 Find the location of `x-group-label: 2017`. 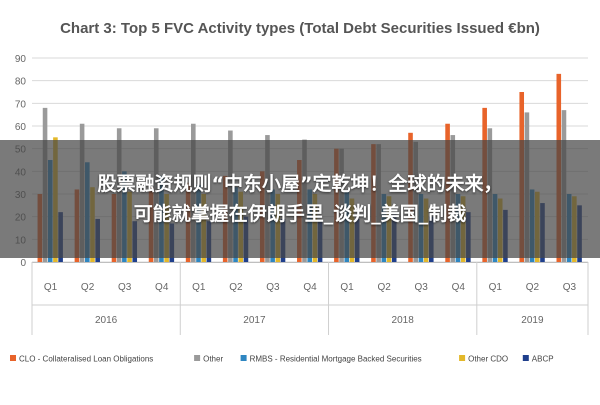

x-group-label: 2017 is located at coordinates (254, 320).